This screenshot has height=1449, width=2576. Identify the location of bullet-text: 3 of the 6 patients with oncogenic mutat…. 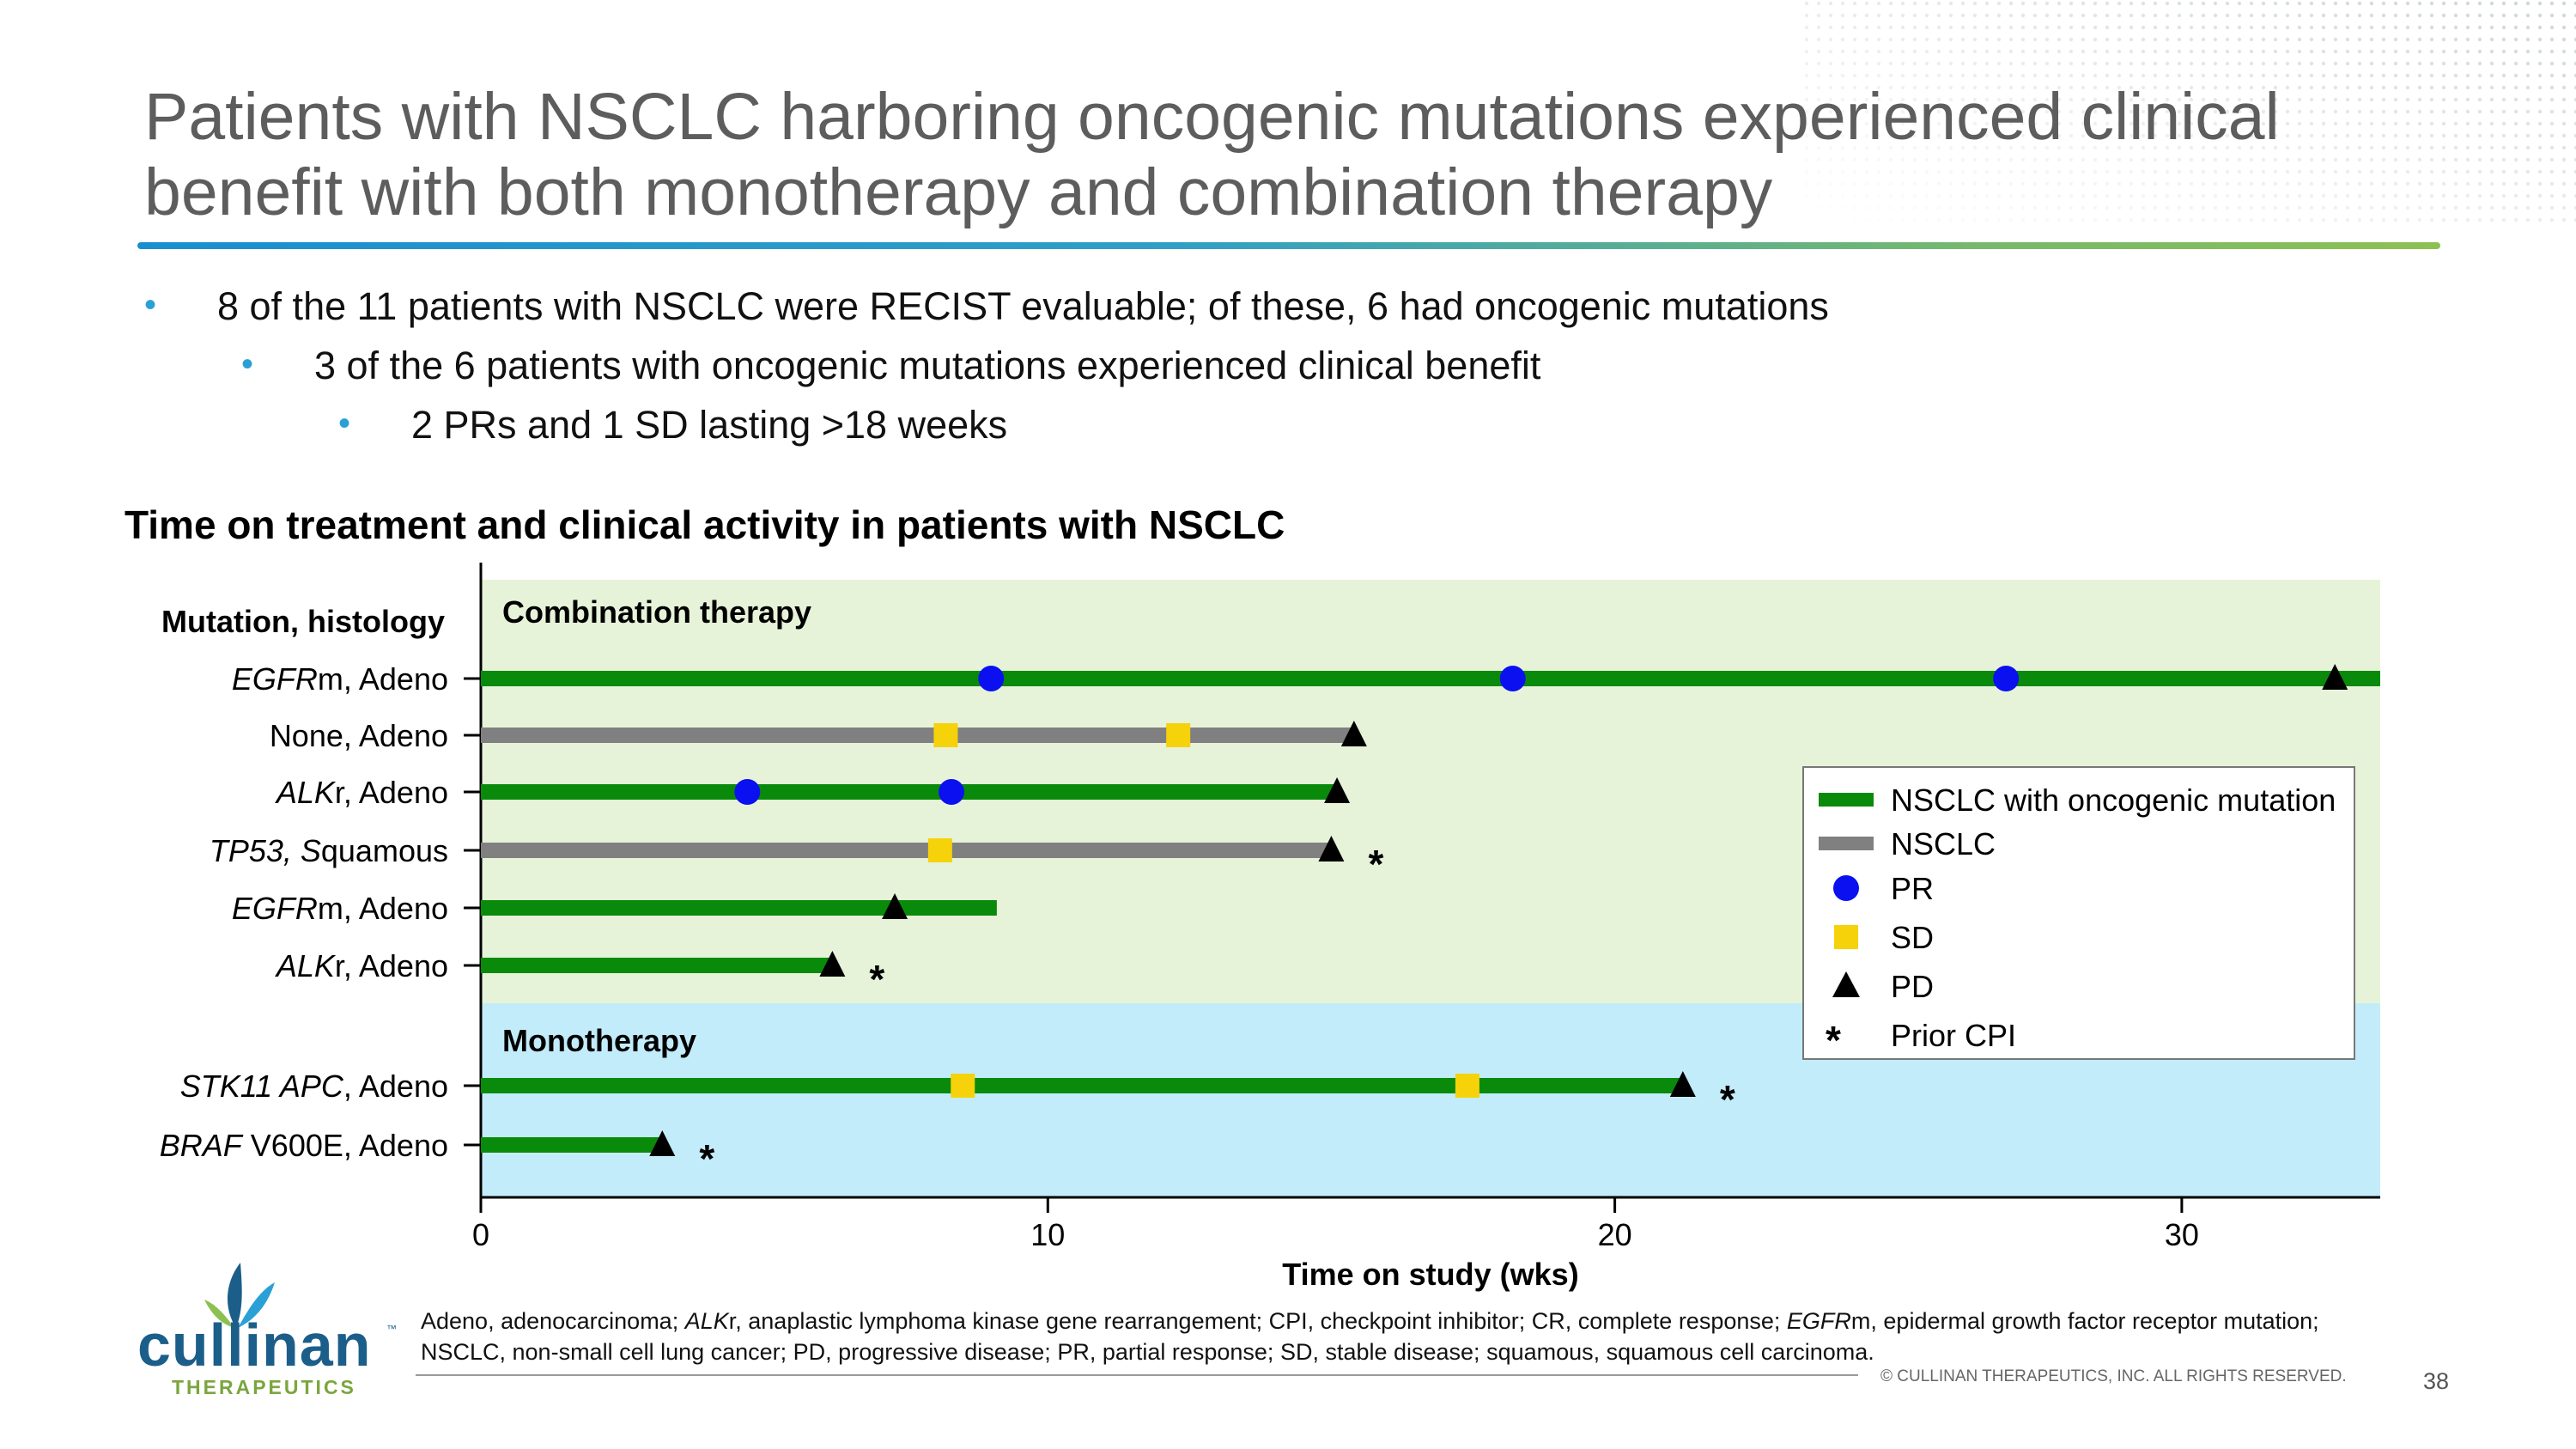
(928, 365).